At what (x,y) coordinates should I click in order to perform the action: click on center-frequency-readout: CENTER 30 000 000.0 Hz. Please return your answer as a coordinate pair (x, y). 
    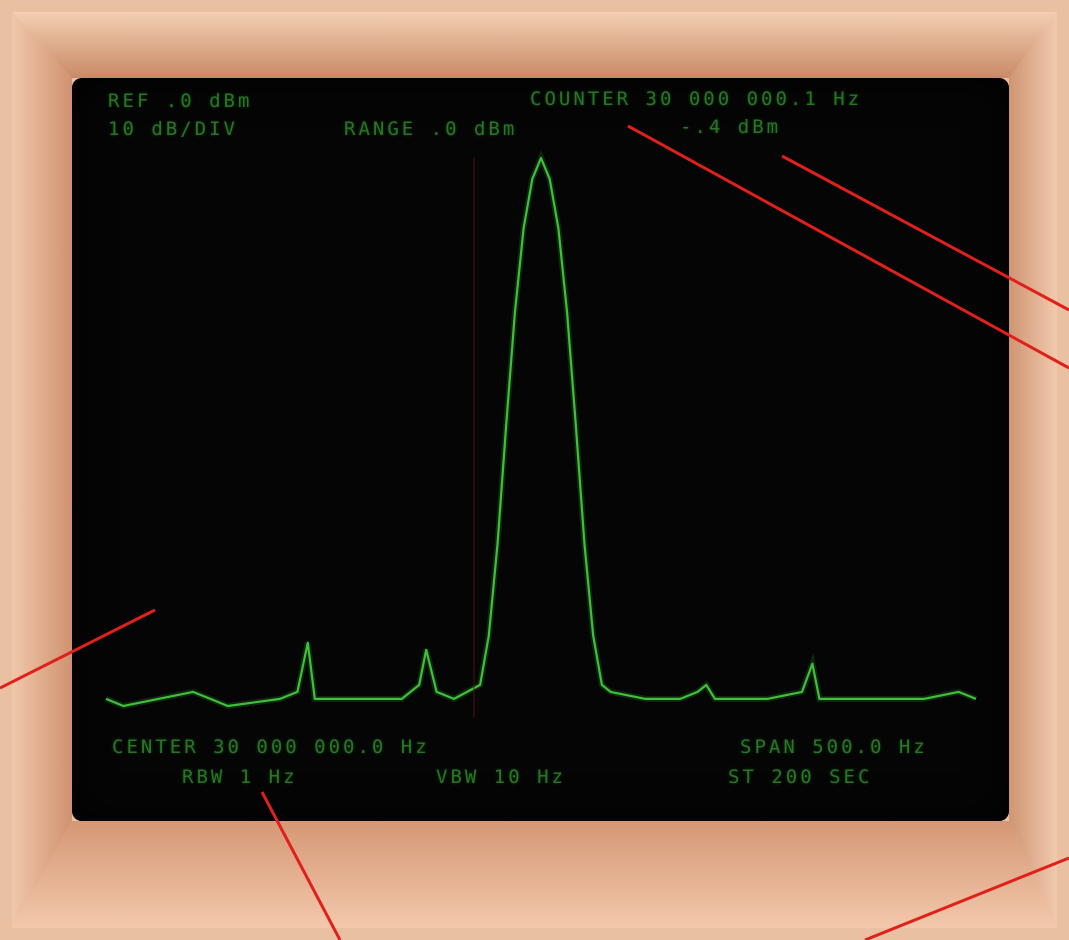
    Looking at the image, I should click on (271, 747).